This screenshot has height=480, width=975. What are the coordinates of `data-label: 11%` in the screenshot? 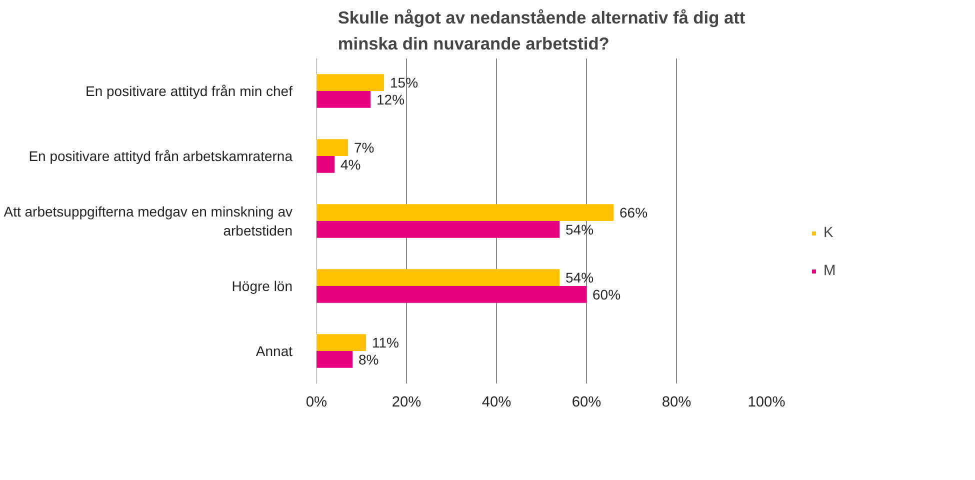 It's located at (385, 342).